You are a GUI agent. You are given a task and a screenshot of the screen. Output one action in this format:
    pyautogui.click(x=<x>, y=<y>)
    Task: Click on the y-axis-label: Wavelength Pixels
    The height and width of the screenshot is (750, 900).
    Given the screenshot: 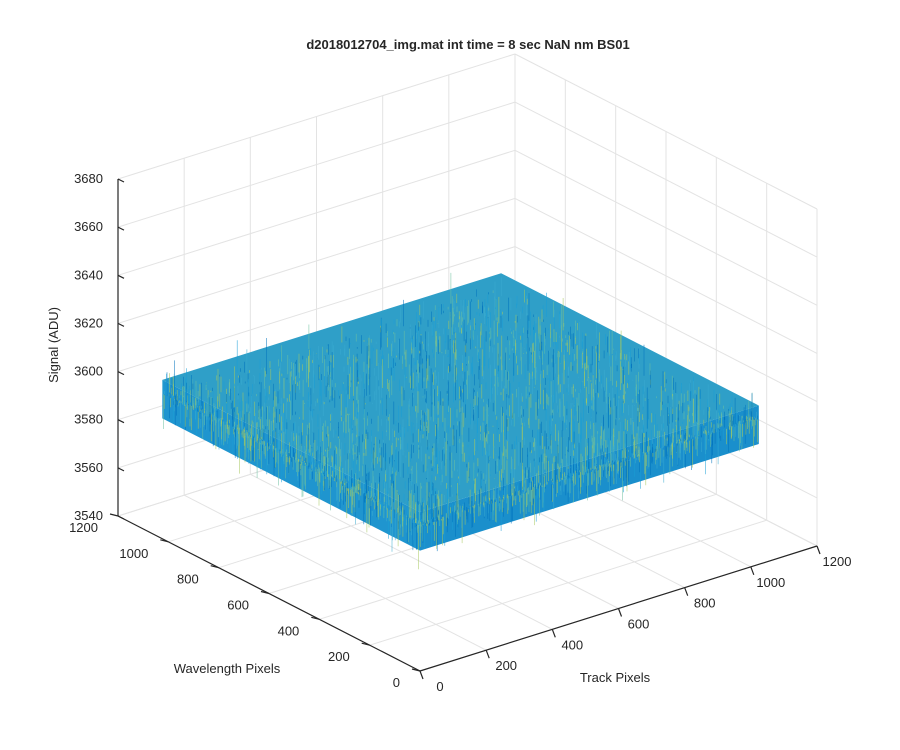 What is the action you would take?
    pyautogui.click(x=227, y=668)
    